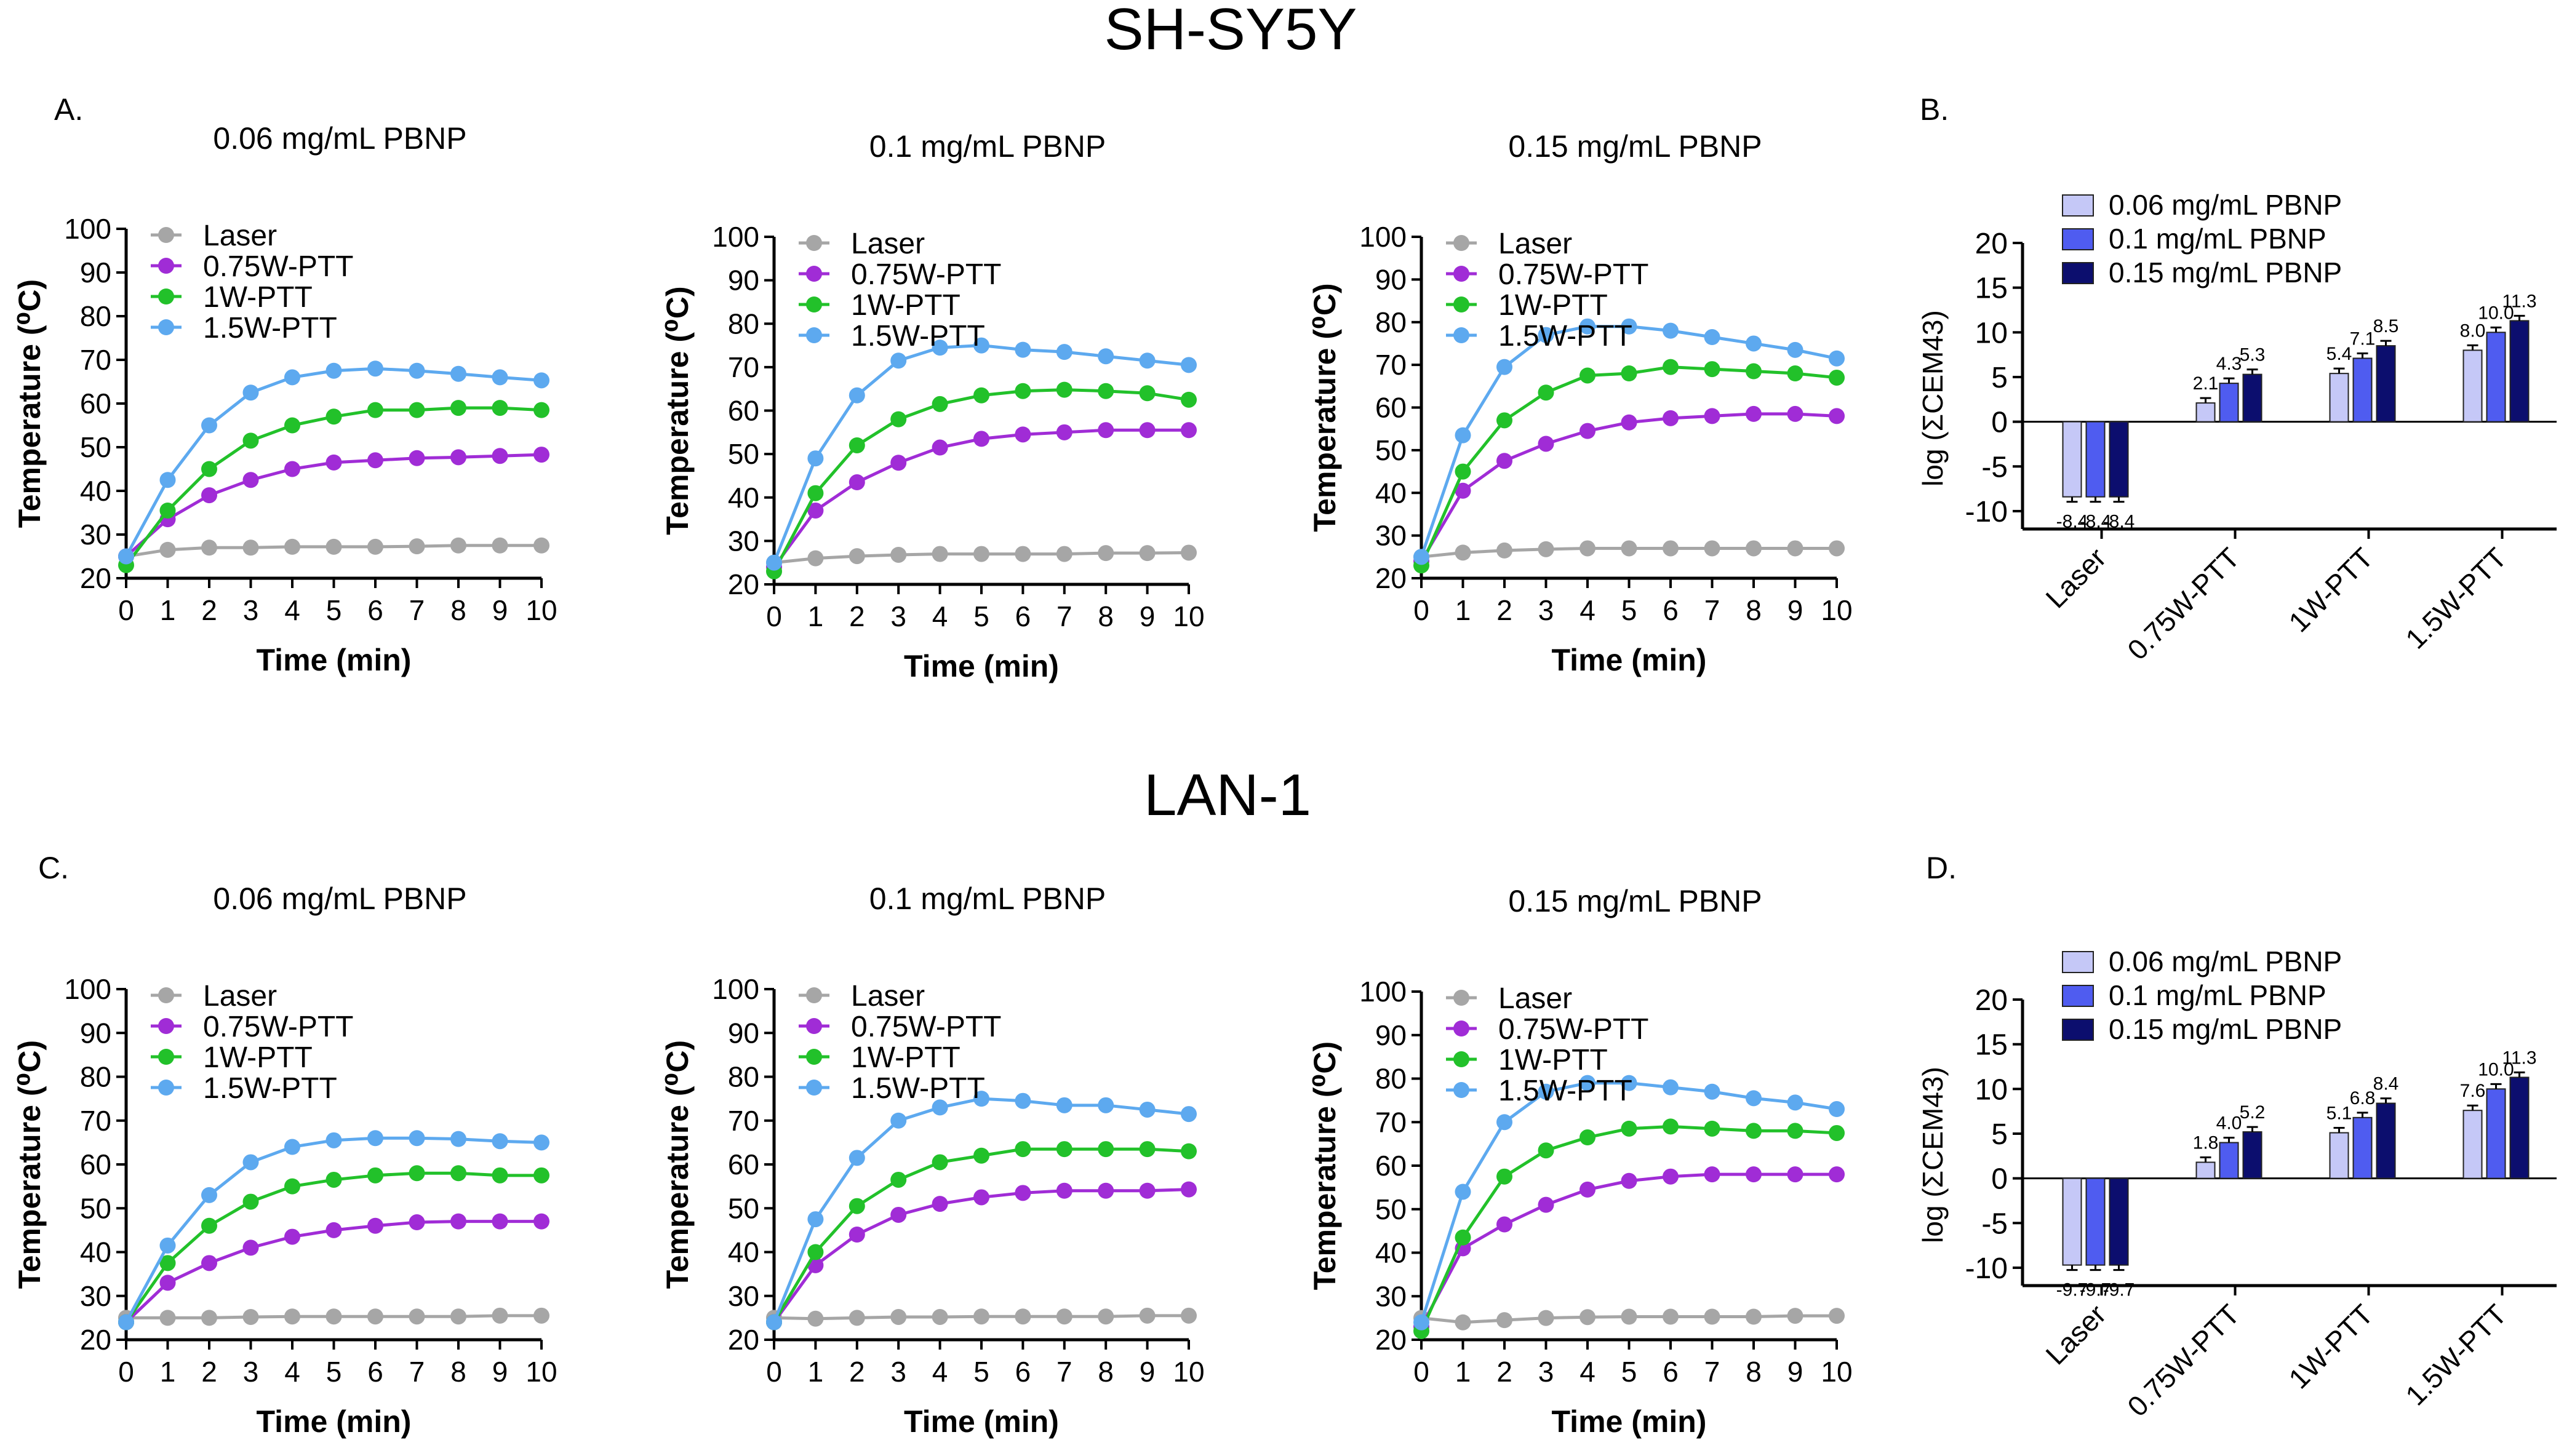 The height and width of the screenshot is (1456, 2572). Describe the element at coordinates (2183, 1360) in the screenshot. I see `x-tick-label: 0.75W-PTT` at that location.